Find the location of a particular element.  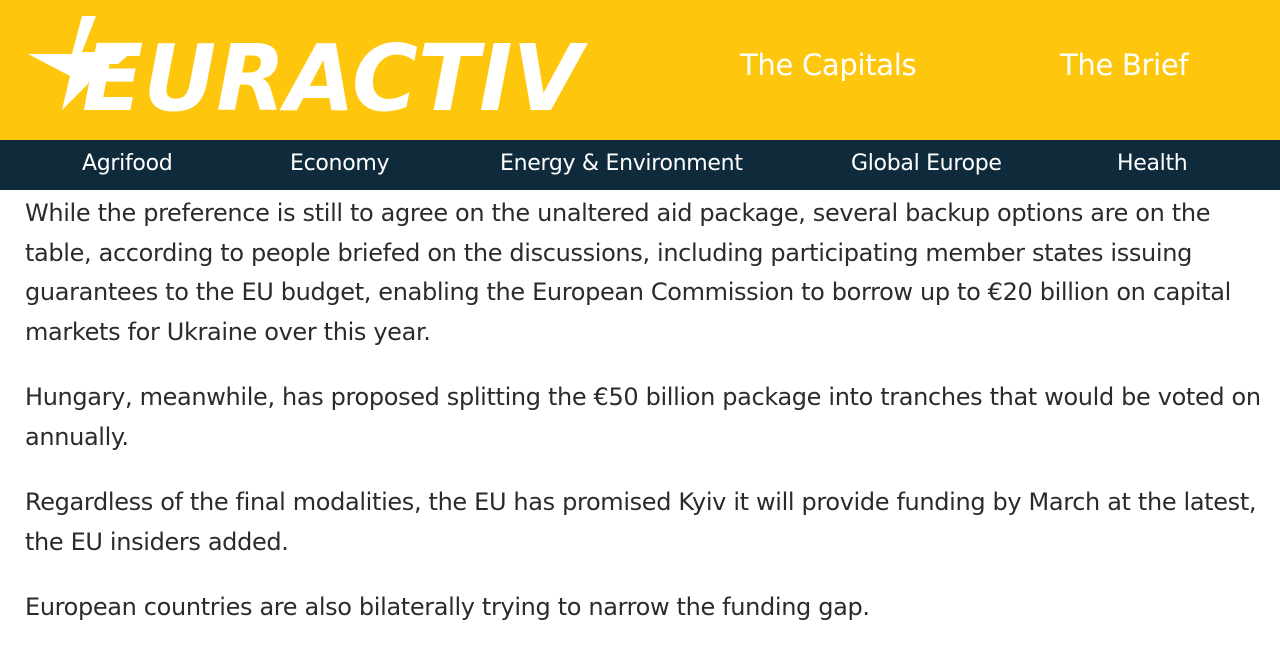

the-brief-link: The Brief is located at coordinates (1124, 65).